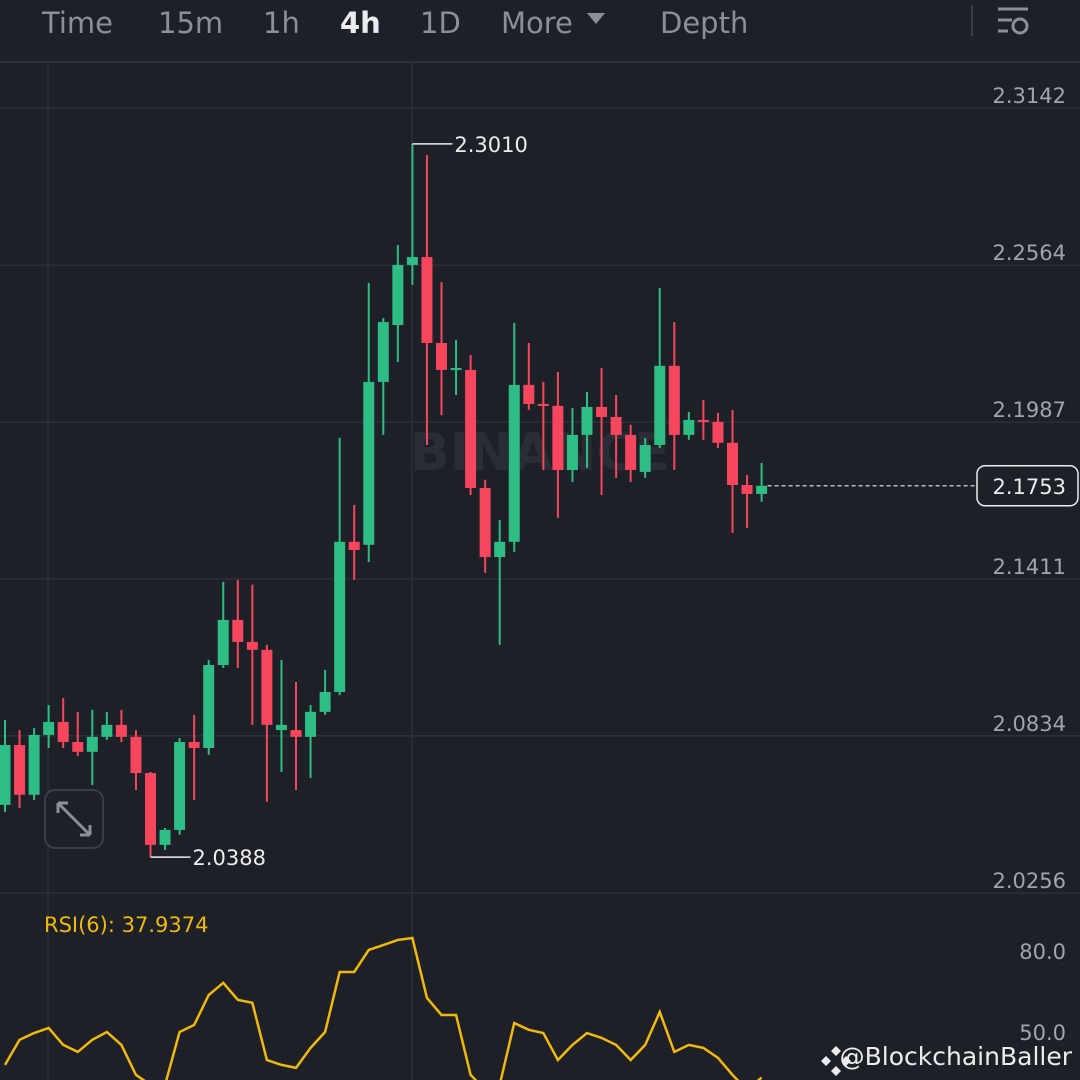  What do you see at coordinates (190, 23) in the screenshot?
I see `tab: 15m` at bounding box center [190, 23].